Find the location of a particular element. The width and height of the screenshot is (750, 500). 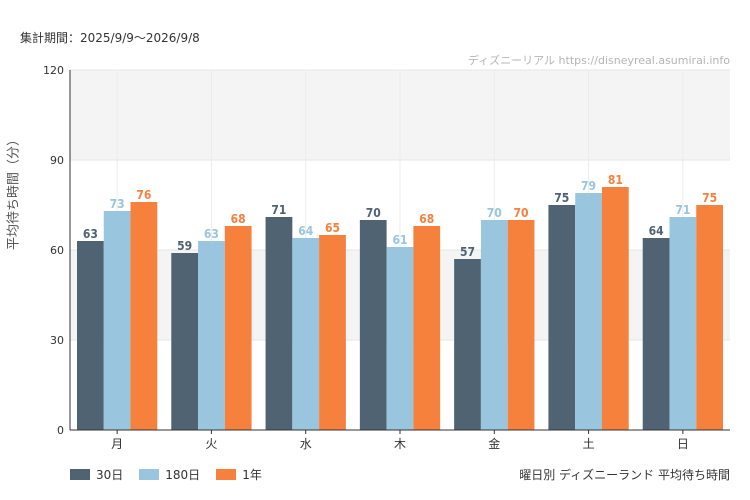

legend-swatch-30d is located at coordinates (80, 474).